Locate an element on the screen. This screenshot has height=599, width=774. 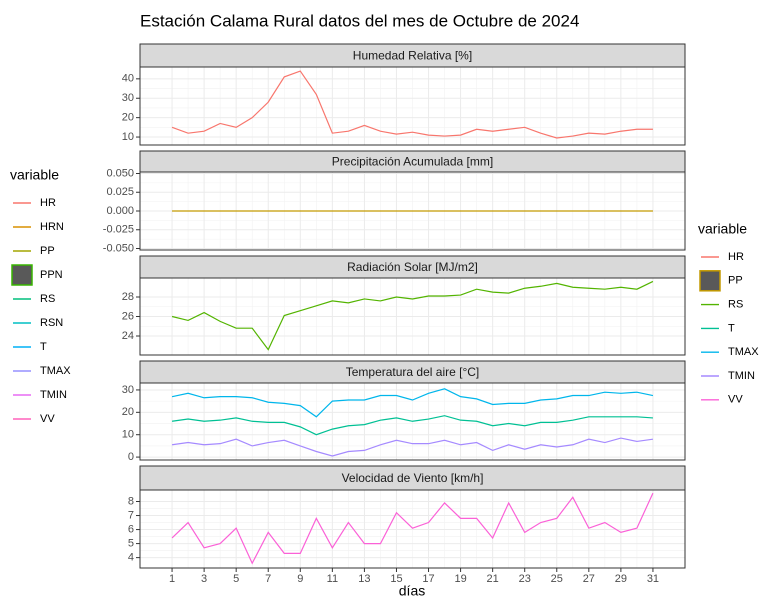
x-tick-label: 9 is located at coordinates (300, 579).